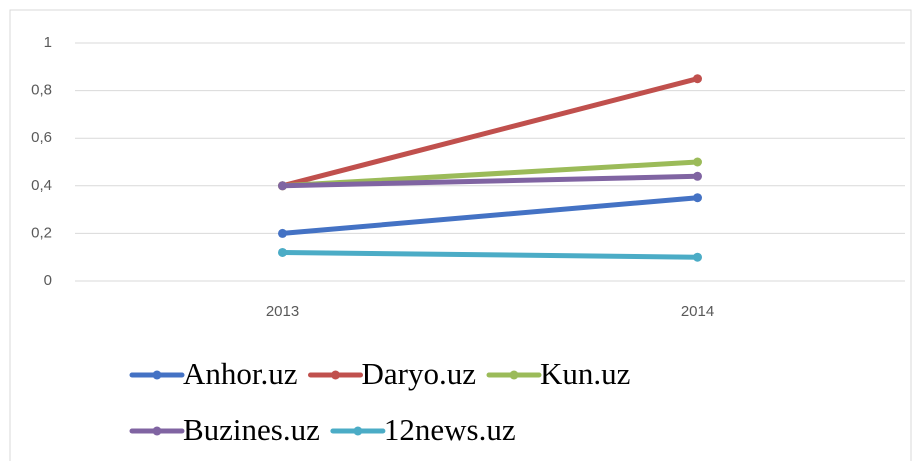  I want to click on legend-label: Buzines.uz, so click(251, 429).